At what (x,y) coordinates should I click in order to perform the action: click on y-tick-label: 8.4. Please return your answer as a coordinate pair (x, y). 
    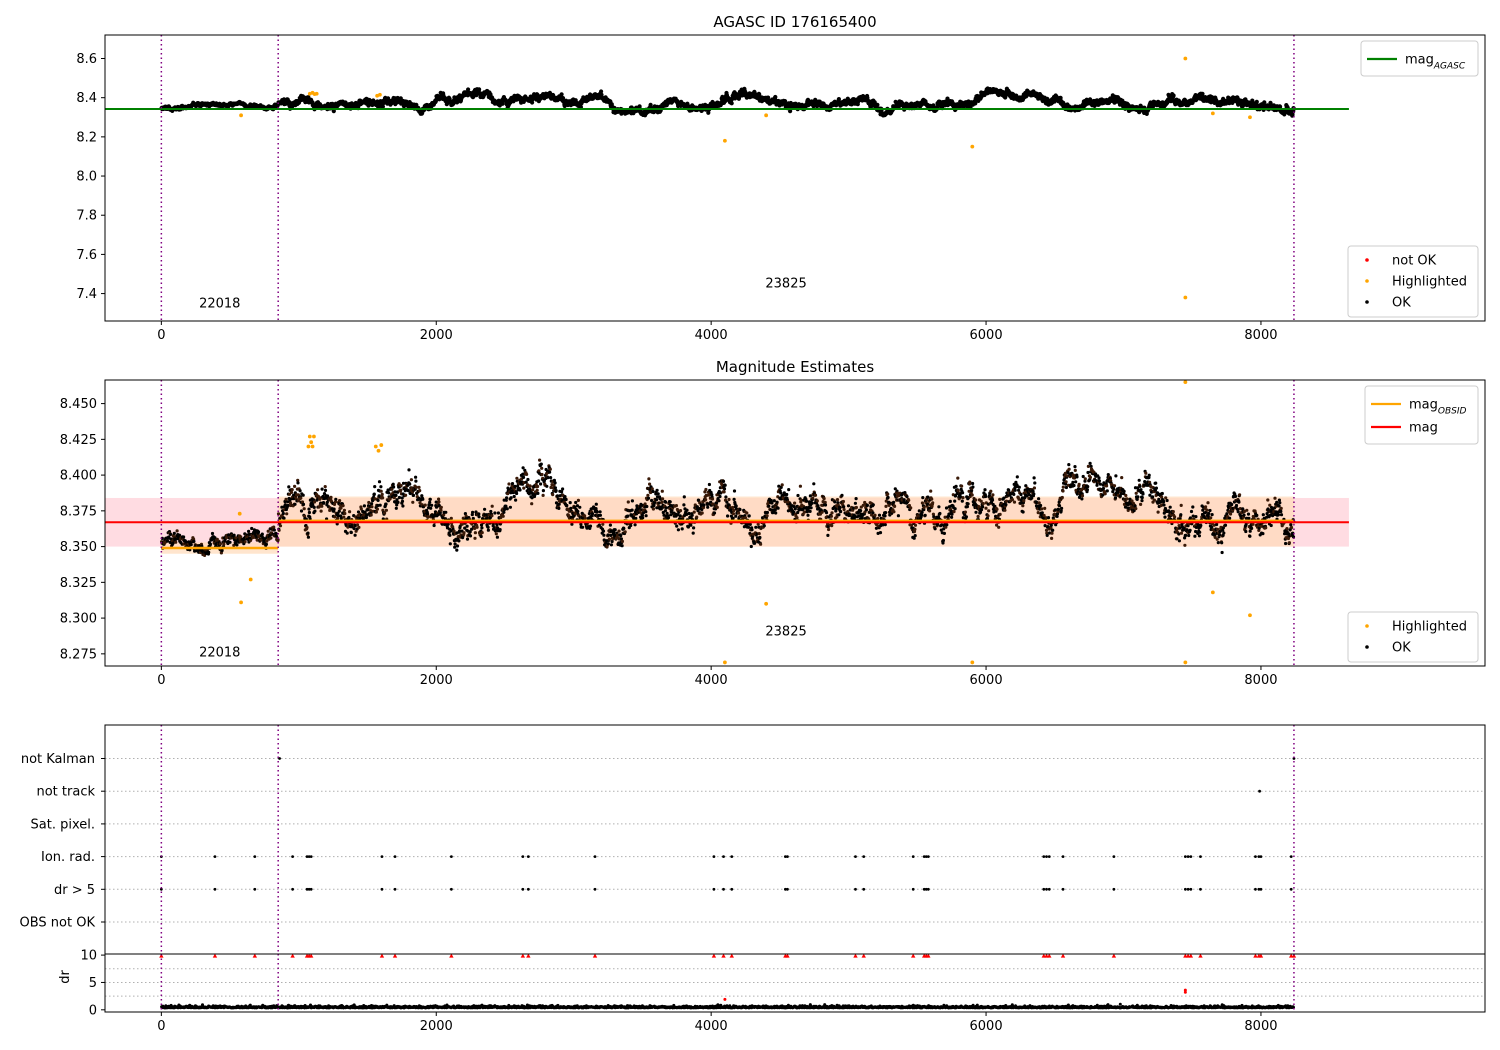
    Looking at the image, I should click on (86, 98).